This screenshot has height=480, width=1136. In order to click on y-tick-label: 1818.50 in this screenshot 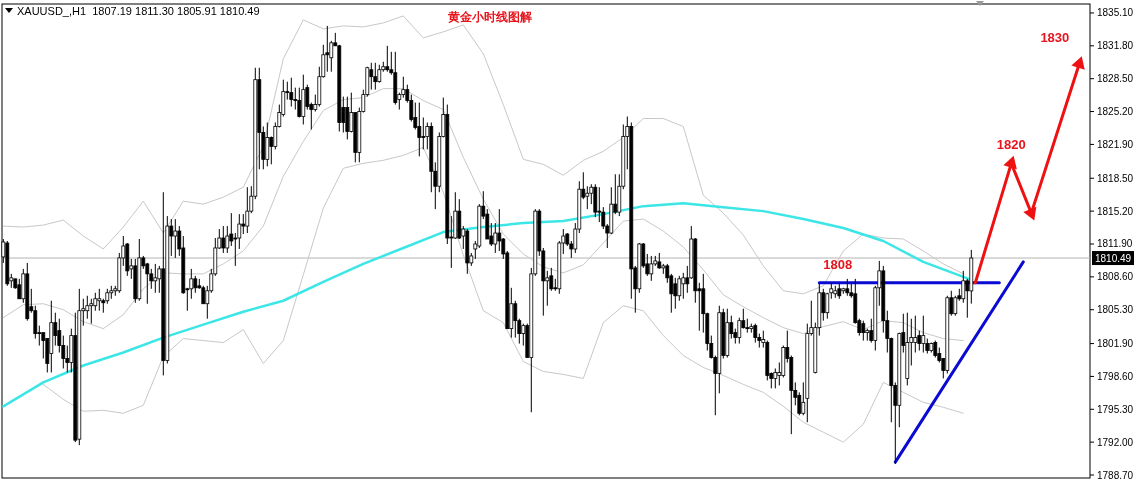, I will do `click(1115, 178)`.